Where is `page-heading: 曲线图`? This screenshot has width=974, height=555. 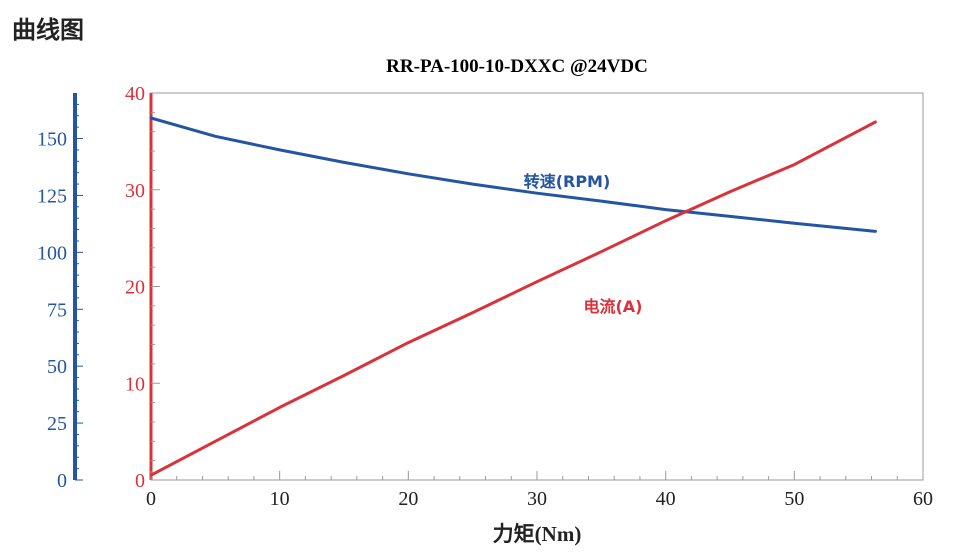
page-heading: 曲线图 is located at coordinates (48, 30).